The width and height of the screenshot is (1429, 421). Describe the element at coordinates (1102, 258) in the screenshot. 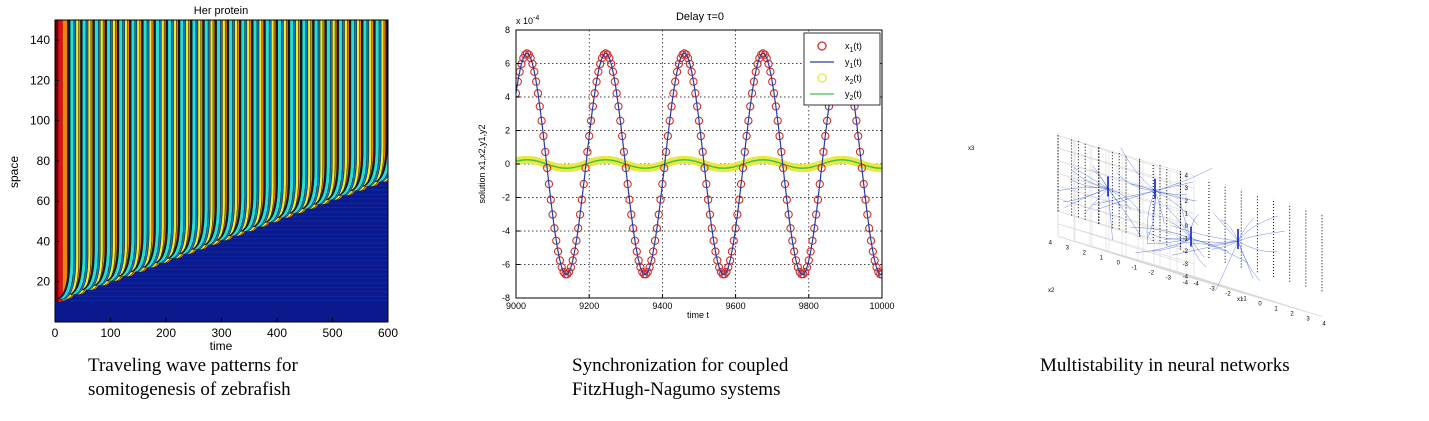

I see `multistab-y-tick: 1` at that location.